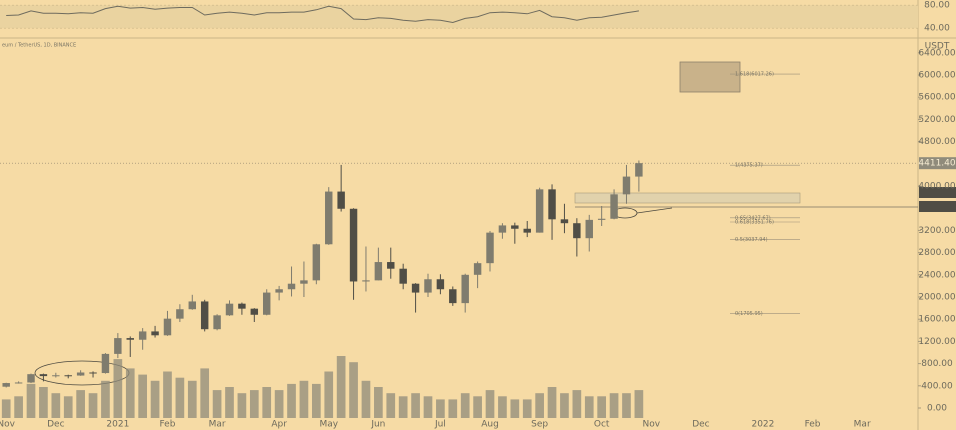 The image size is (956, 430). I want to click on y-tick-label: 2400.00, so click(936, 275).